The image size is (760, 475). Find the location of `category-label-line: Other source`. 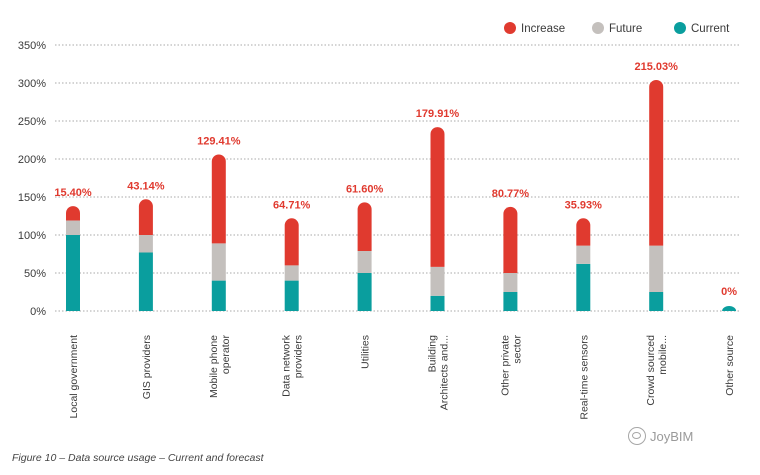

category-label-line: Other source is located at coordinates (730, 365).